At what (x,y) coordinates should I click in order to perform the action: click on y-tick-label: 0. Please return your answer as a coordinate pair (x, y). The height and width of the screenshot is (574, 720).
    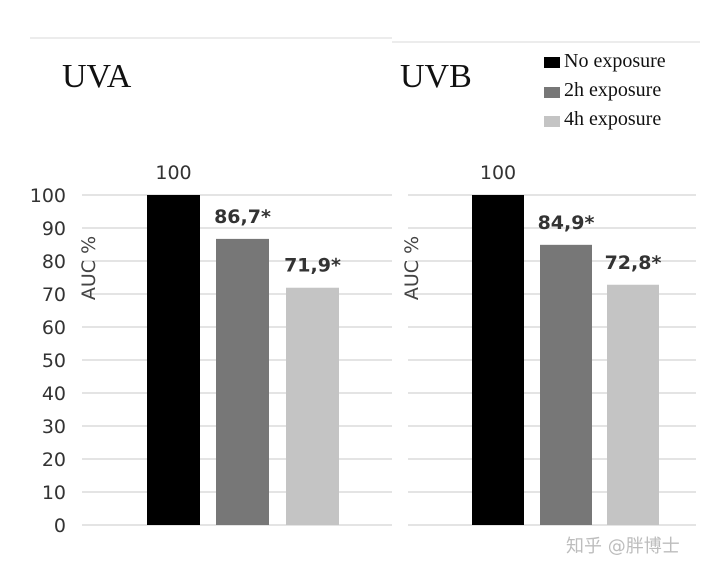
    Looking at the image, I should click on (60, 526).